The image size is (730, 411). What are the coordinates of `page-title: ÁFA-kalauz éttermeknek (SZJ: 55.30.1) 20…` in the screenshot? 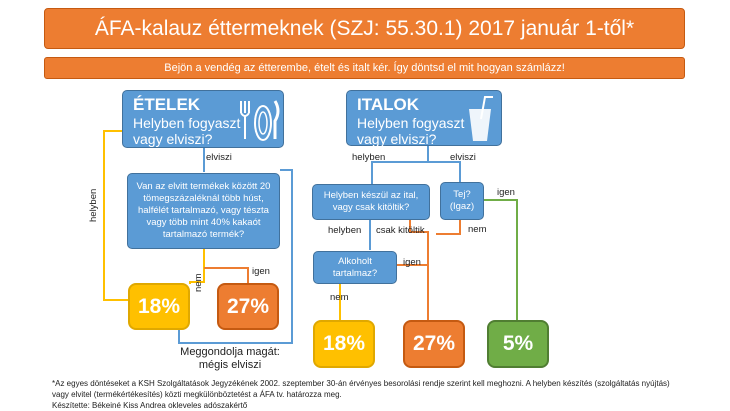 It's located at (364, 28).